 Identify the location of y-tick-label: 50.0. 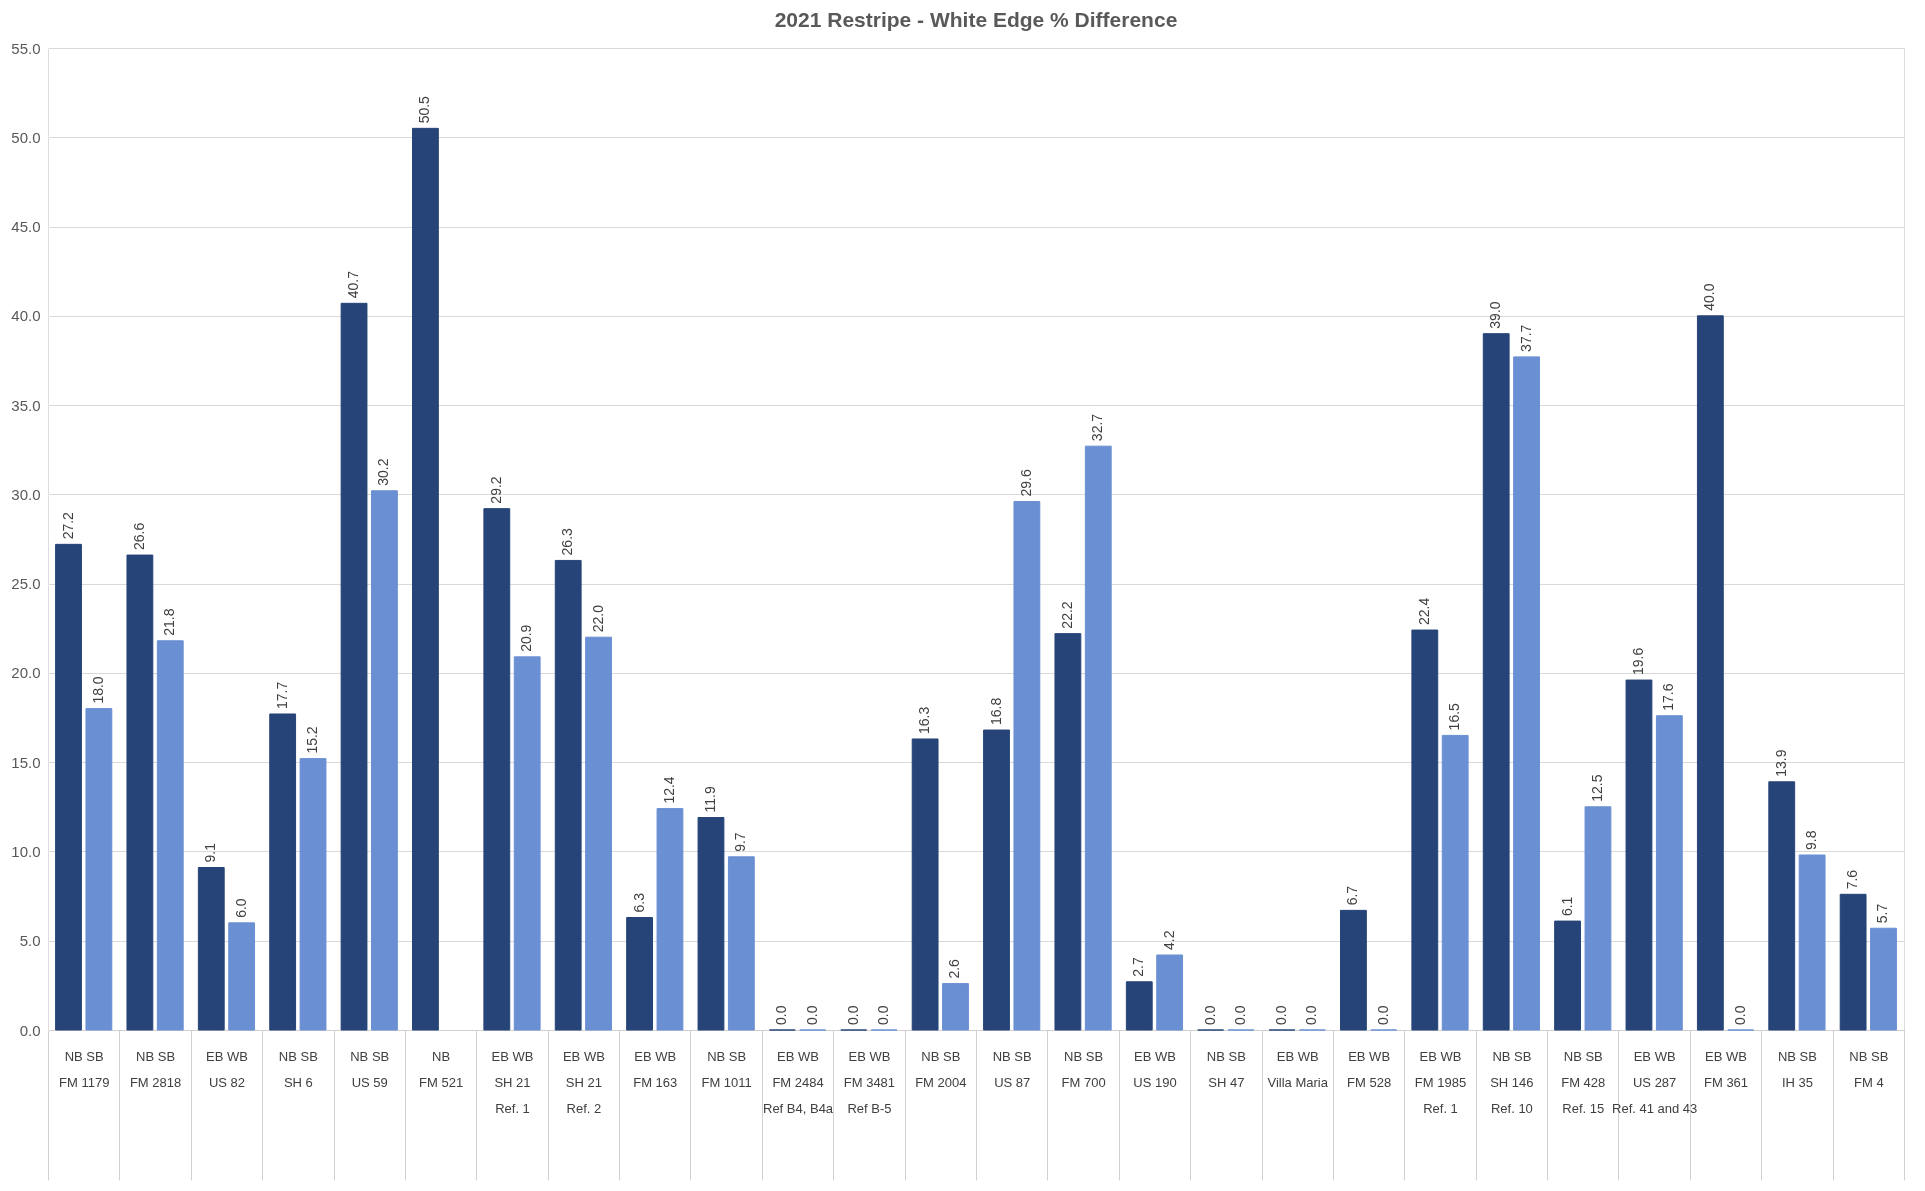
(26, 137).